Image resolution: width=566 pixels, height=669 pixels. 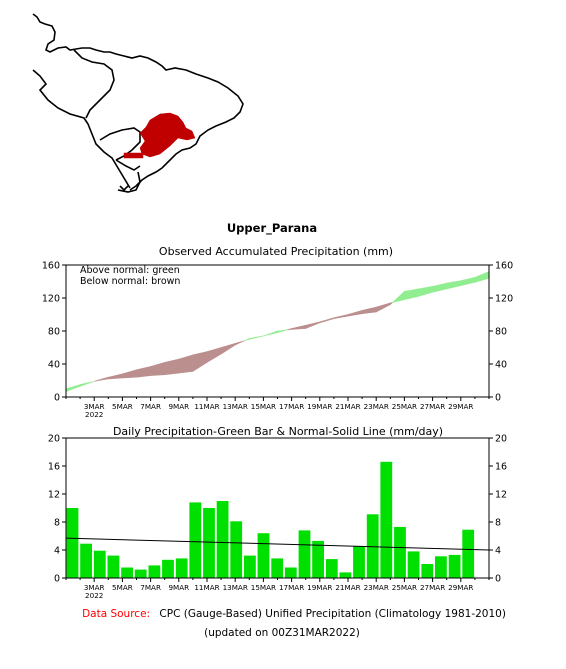 I want to click on daily-x-tick-label: 11MAR, so click(x=206, y=587).